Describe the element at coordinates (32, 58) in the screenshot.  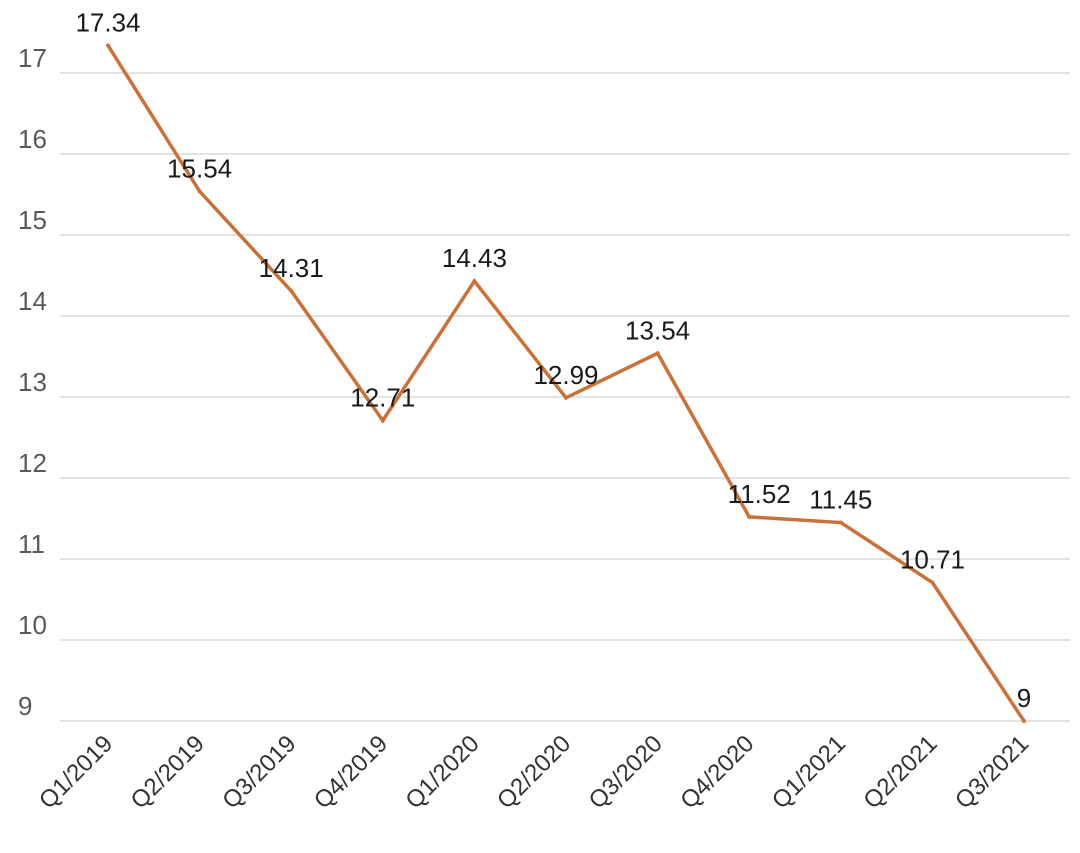
I see `y-tick-label: 17` at that location.